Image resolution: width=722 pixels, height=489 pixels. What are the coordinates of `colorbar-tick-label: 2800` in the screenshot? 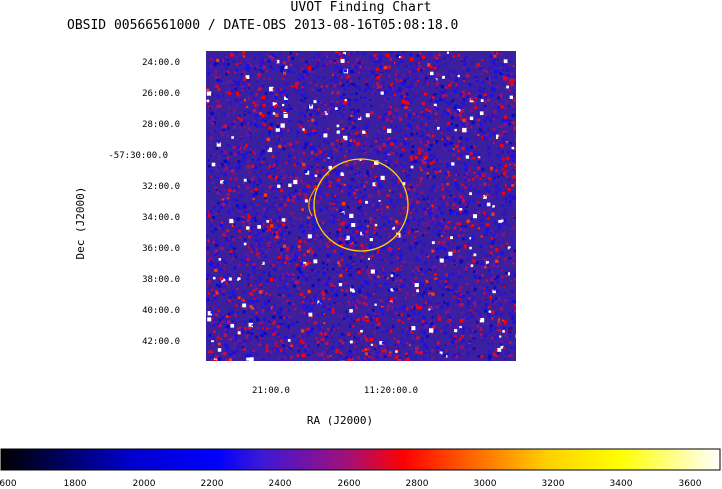 It's located at (417, 484).